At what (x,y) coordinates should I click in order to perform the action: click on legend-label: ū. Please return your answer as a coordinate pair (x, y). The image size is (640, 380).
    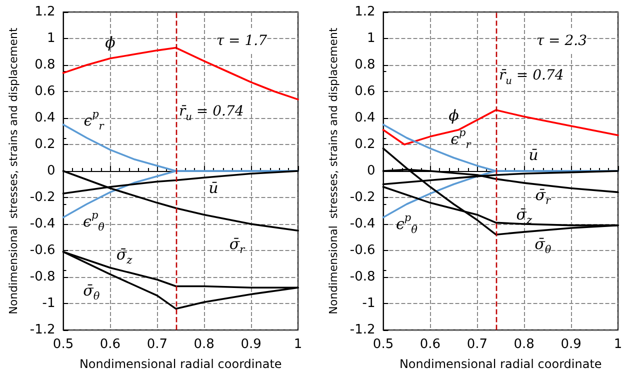
    Looking at the image, I should click on (213, 188).